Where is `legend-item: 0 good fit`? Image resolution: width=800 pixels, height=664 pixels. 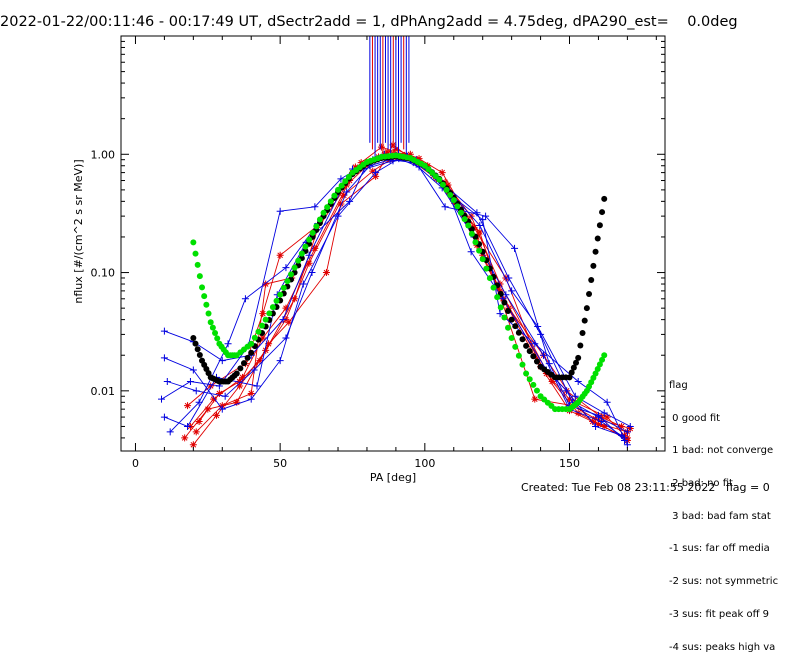 legend-item: 0 good fit is located at coordinates (695, 418).